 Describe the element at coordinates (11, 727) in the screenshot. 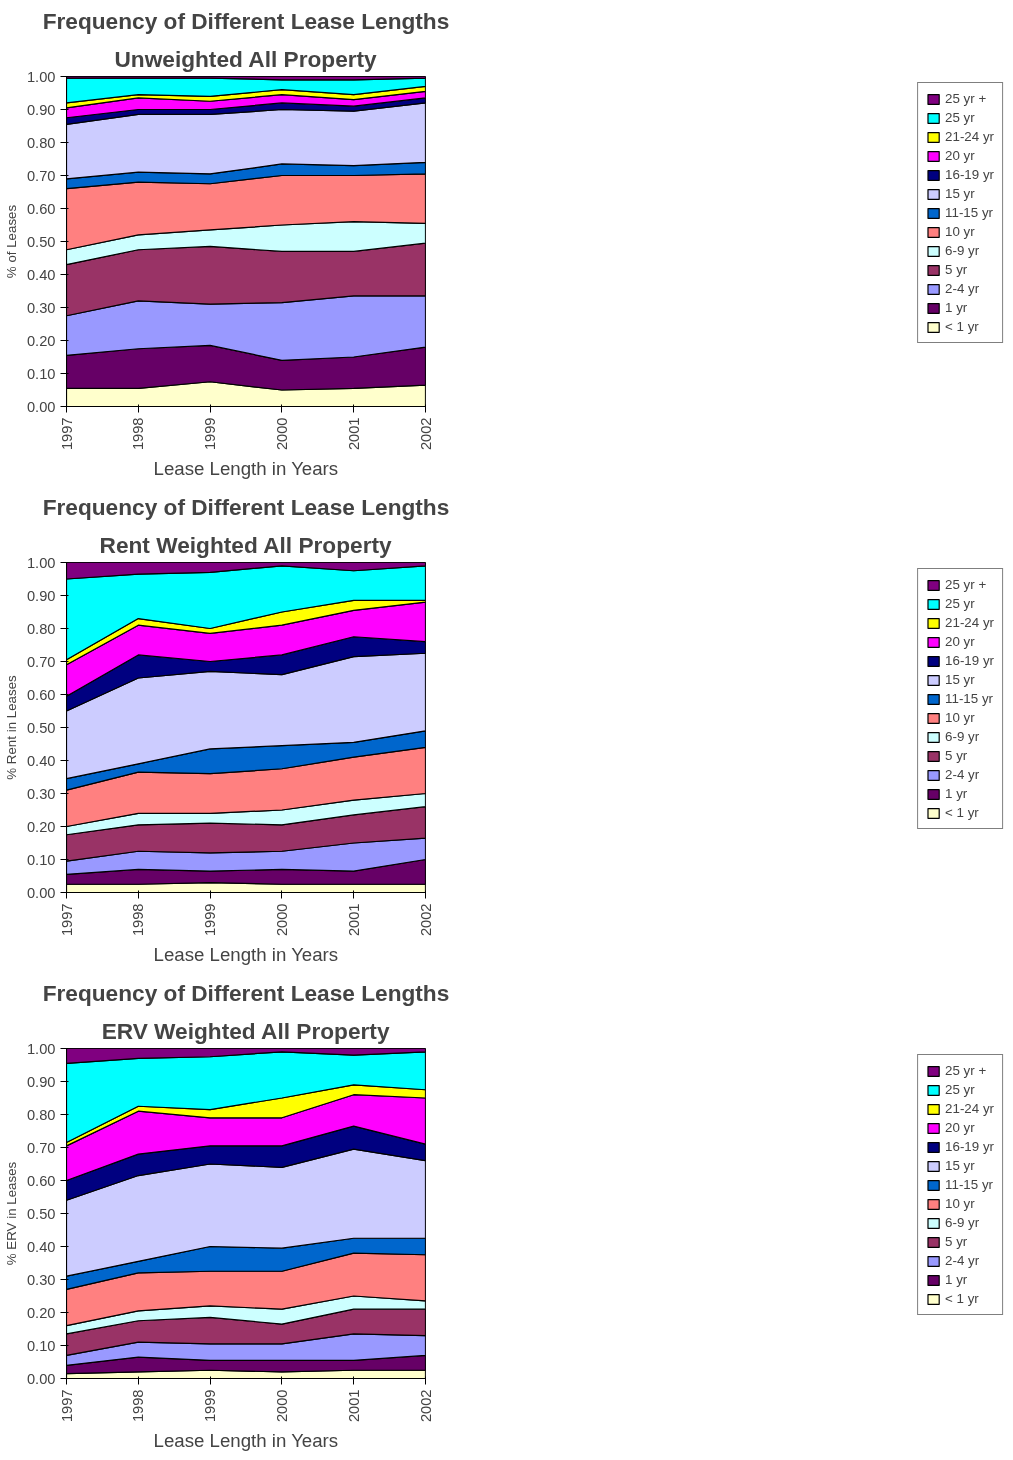

I see `y-axis-title: % Rent in Leases` at that location.